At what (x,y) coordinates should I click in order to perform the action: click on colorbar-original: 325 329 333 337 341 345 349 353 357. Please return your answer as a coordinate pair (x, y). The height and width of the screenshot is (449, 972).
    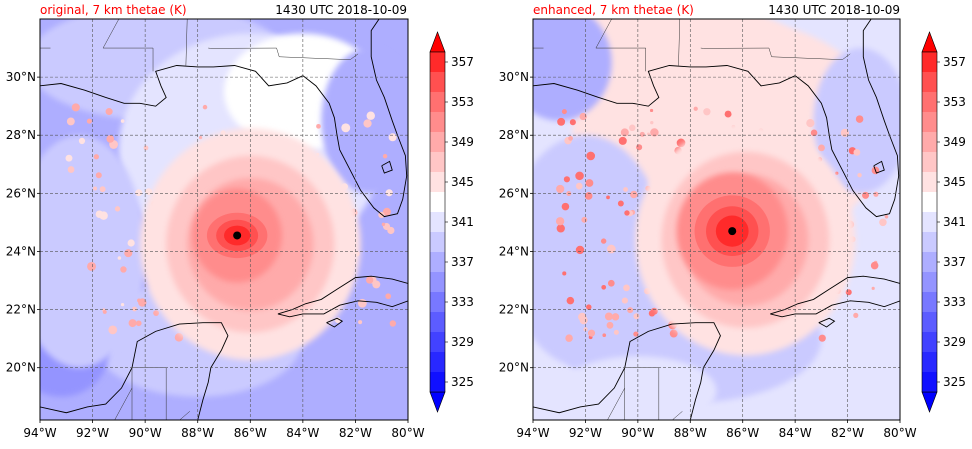
    Looking at the image, I should click on (451, 222).